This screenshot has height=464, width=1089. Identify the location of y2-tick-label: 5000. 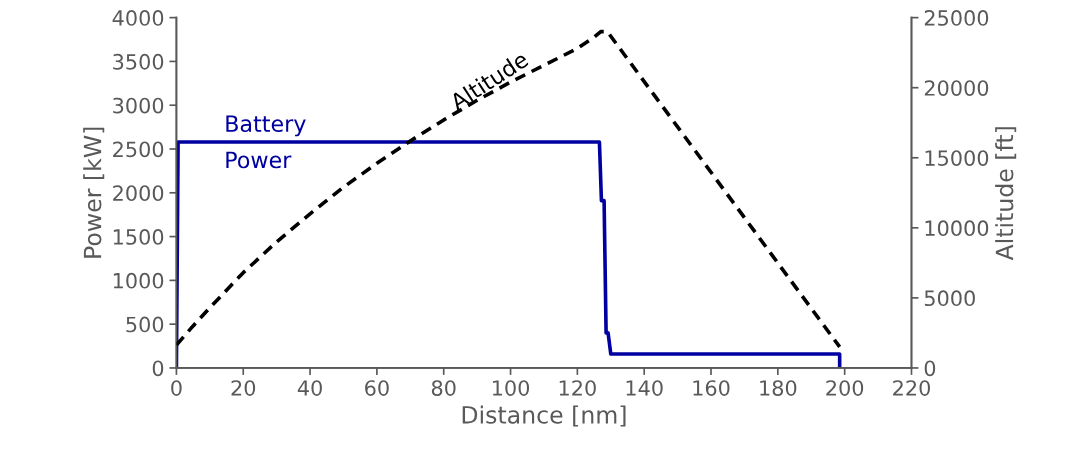
(949, 298).